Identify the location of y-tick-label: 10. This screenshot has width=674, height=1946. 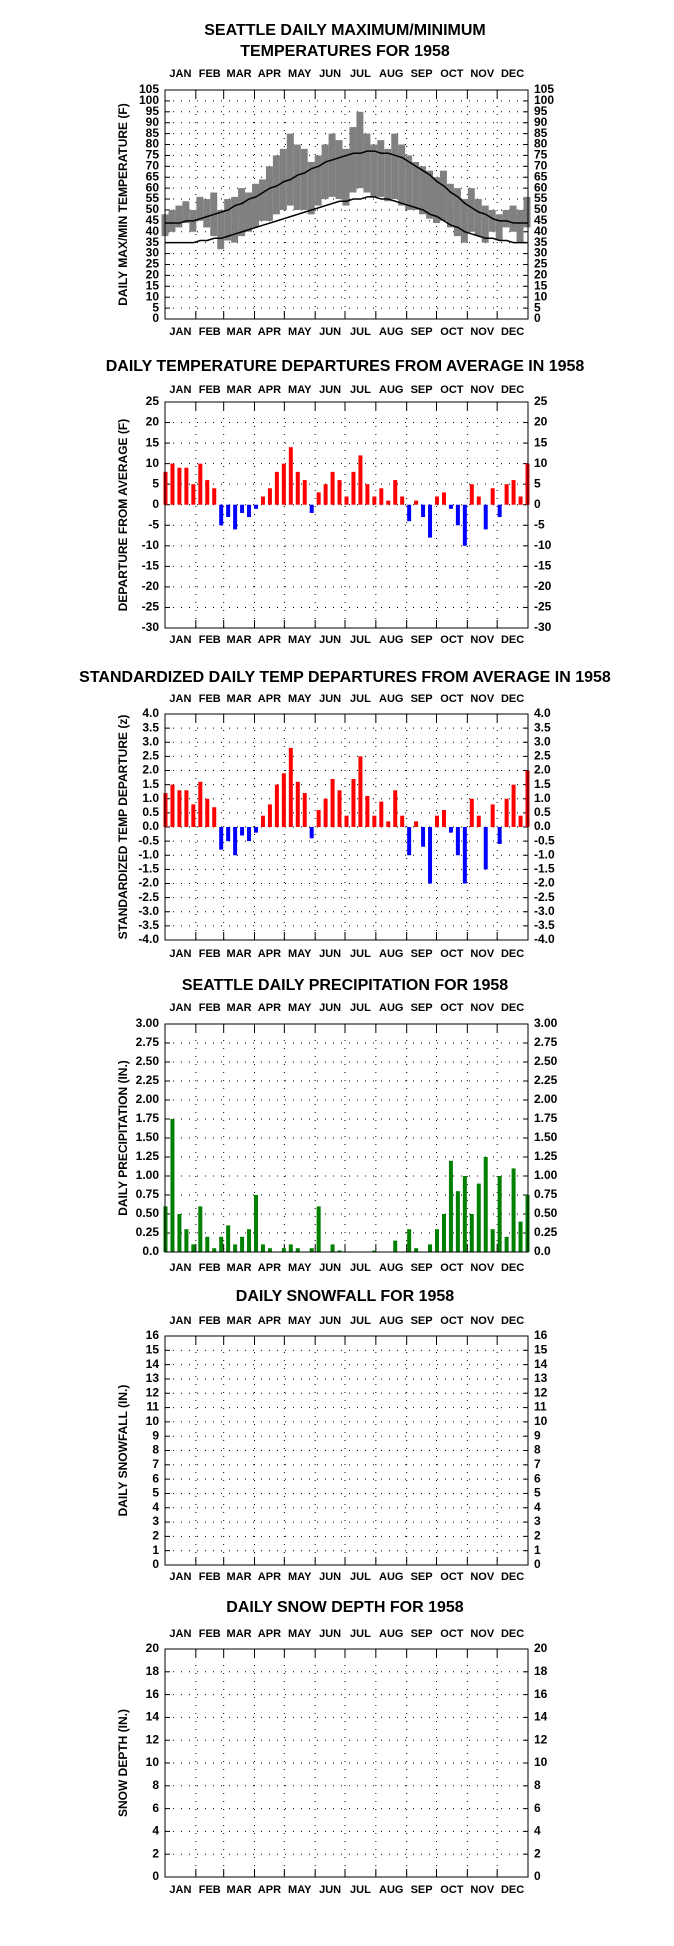
(153, 1762).